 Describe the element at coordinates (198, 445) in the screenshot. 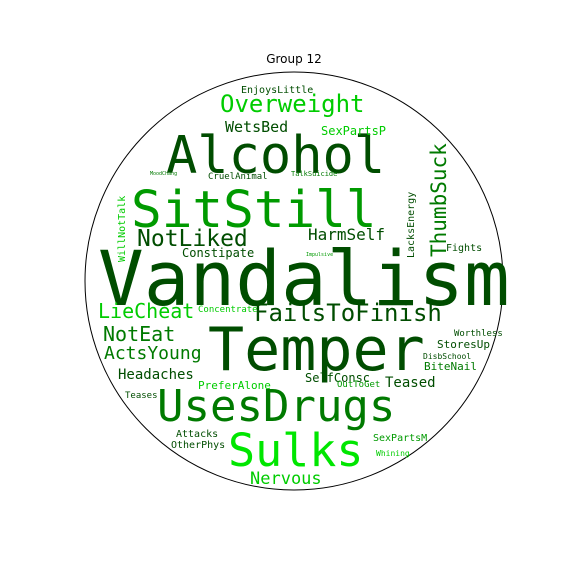

I see `word-otherphys: OtherPhys` at that location.